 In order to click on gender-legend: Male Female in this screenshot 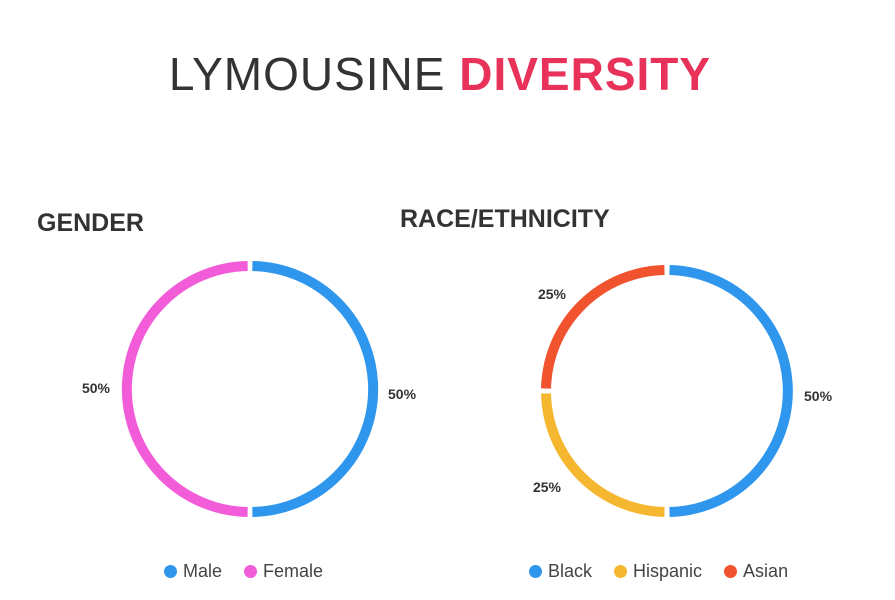, I will do `click(243, 571)`.